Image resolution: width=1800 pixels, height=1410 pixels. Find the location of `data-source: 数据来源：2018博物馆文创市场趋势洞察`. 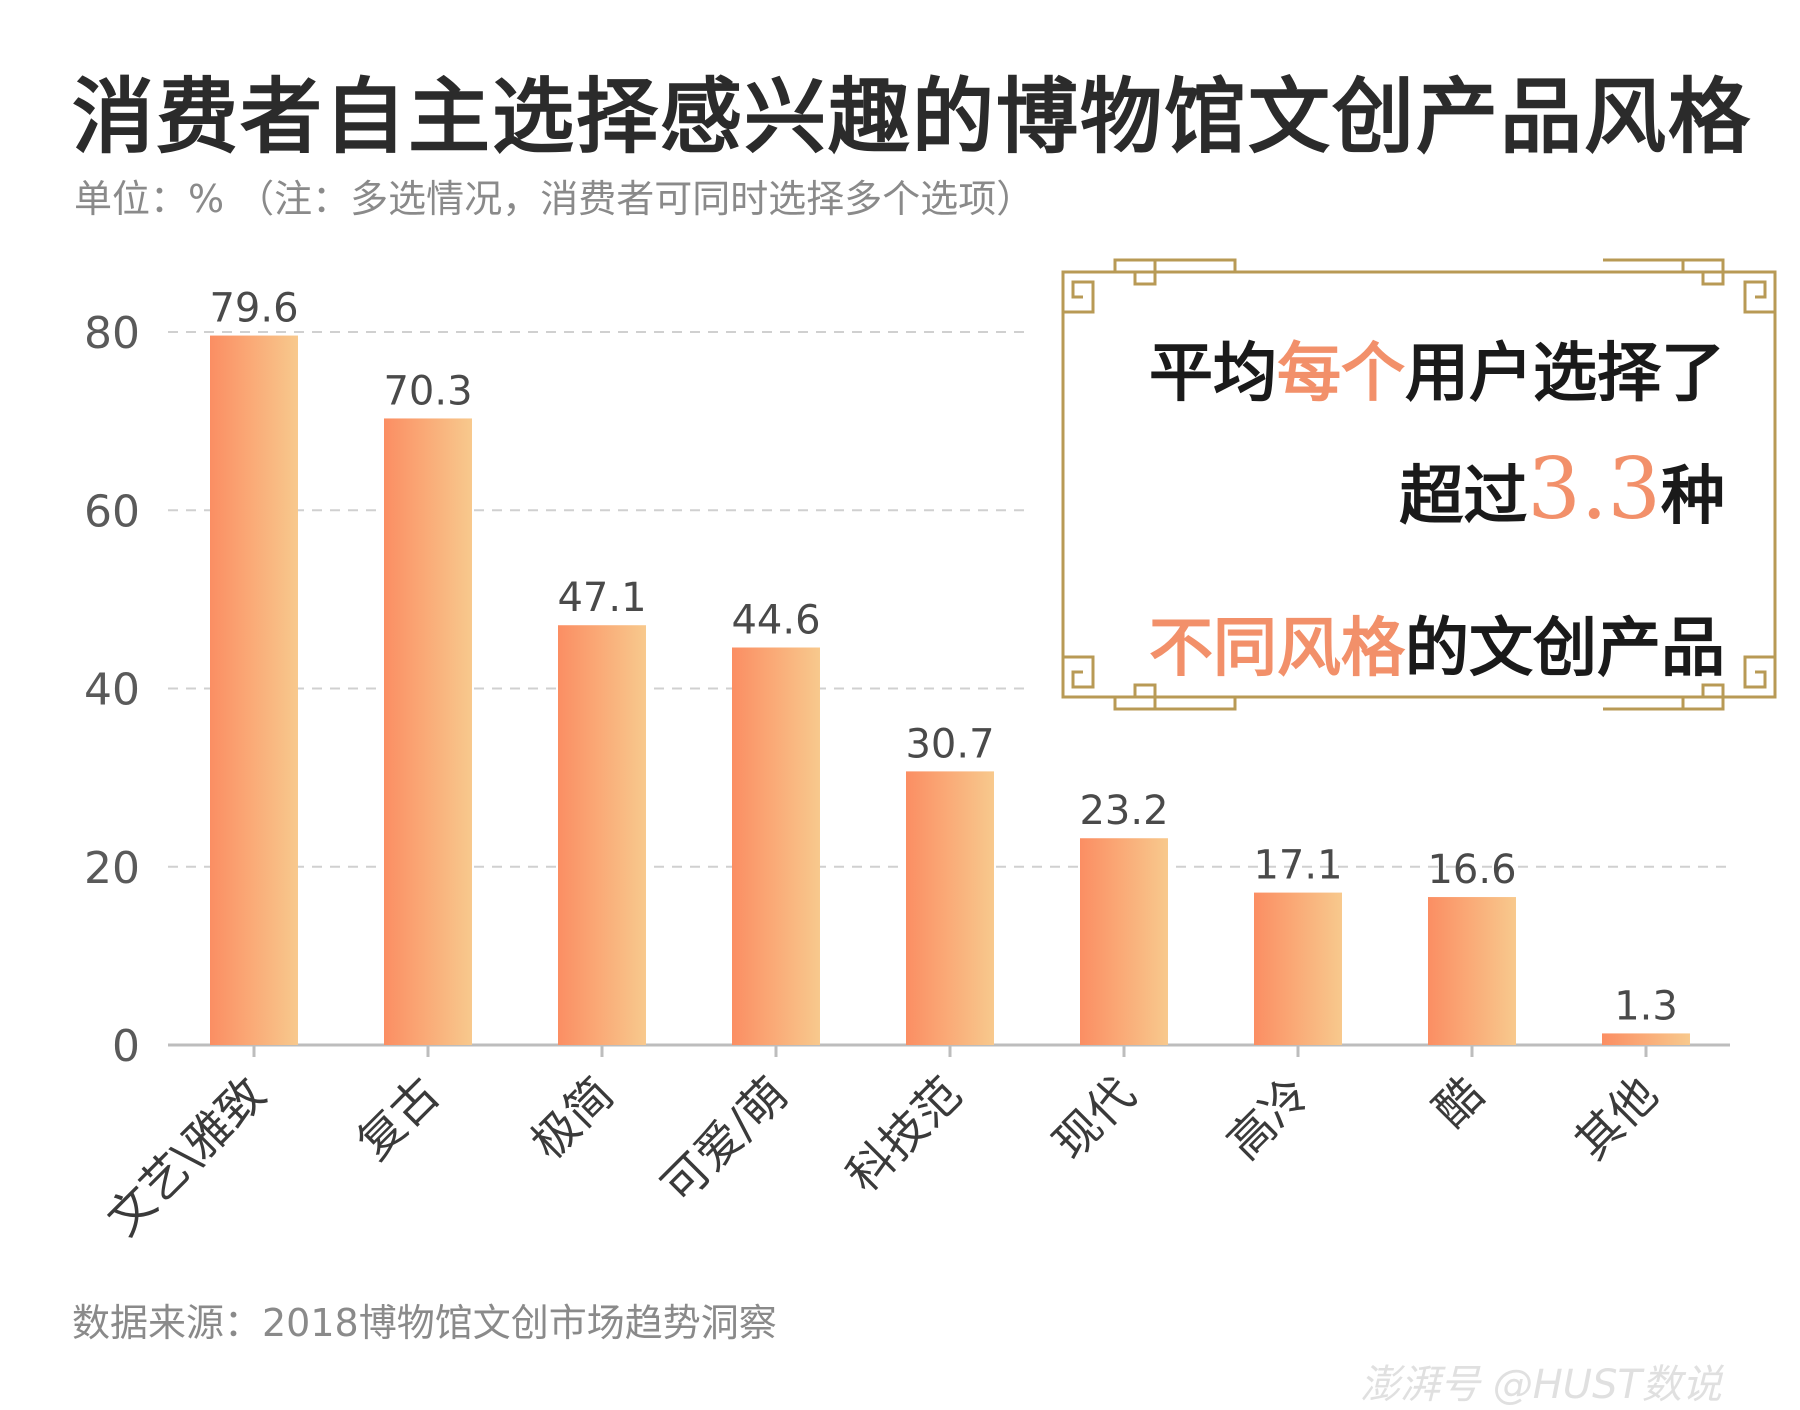

data-source: 数据来源：2018博物馆文创市场趋势洞察 is located at coordinates (424, 1323).